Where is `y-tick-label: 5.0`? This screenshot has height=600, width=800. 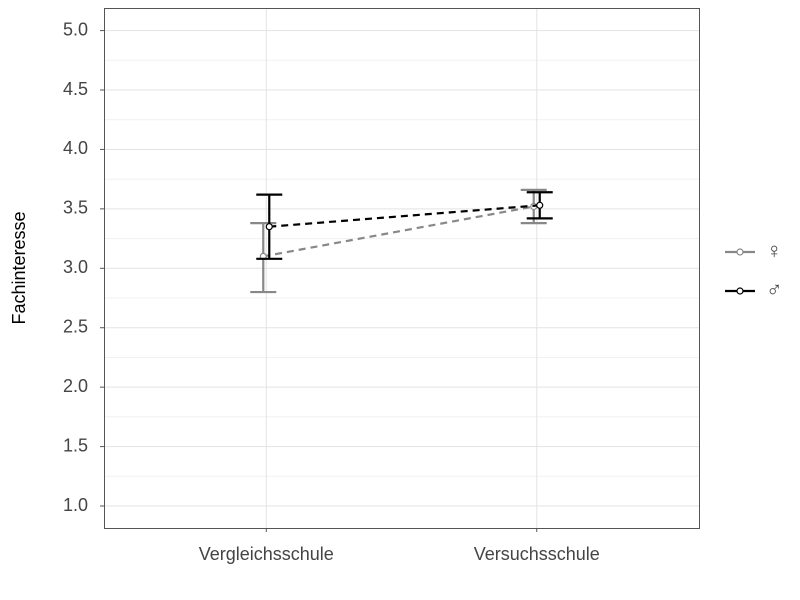
y-tick-label: 5.0 is located at coordinates (75, 29).